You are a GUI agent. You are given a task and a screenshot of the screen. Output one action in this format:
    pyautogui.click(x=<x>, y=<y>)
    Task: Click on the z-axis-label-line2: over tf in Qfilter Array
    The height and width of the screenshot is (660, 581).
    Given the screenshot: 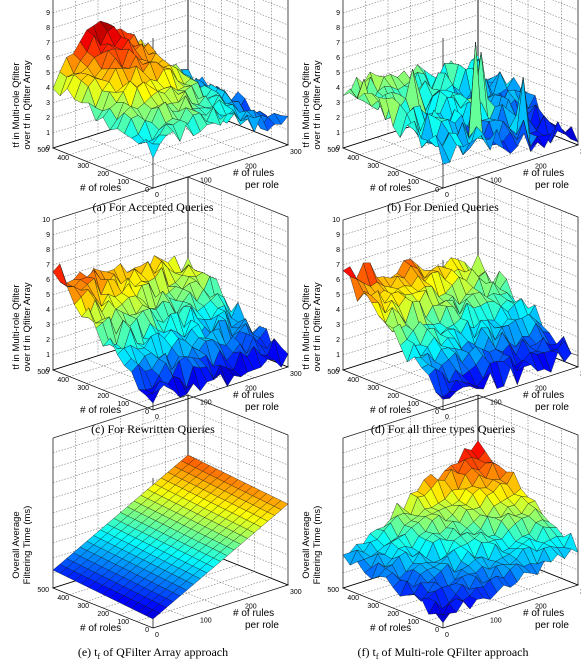 What is the action you would take?
    pyautogui.click(x=317, y=104)
    